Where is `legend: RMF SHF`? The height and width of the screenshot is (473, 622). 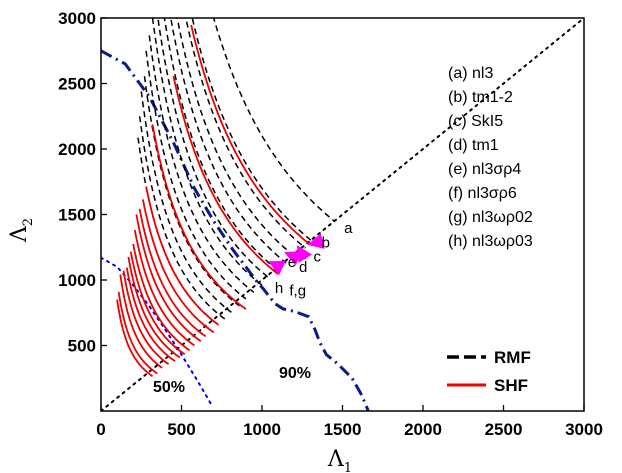
legend: RMF SHF is located at coordinates (489, 371).